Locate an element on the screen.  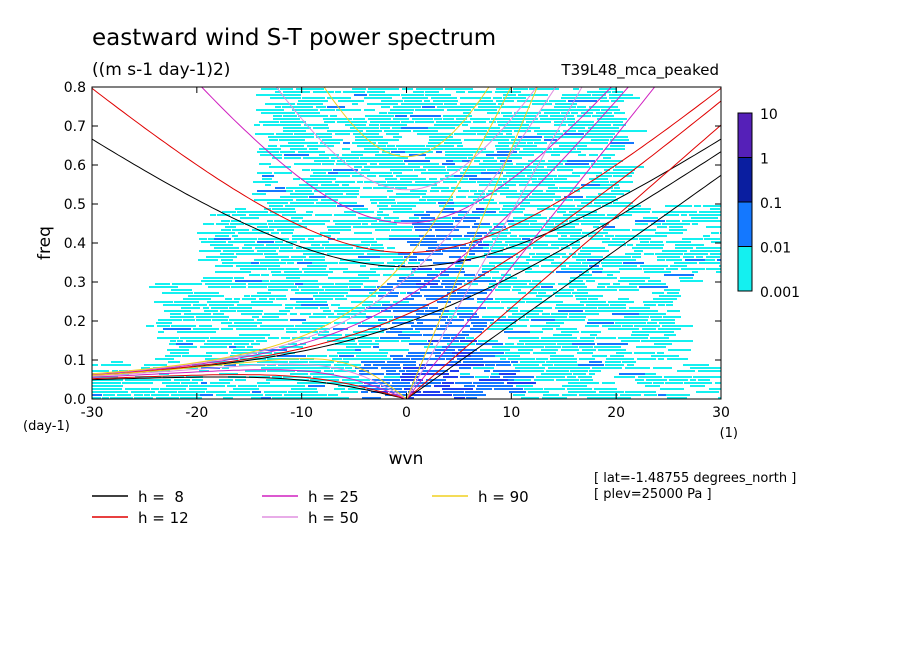
colorbar-label: 0.1 is located at coordinates (771, 204).